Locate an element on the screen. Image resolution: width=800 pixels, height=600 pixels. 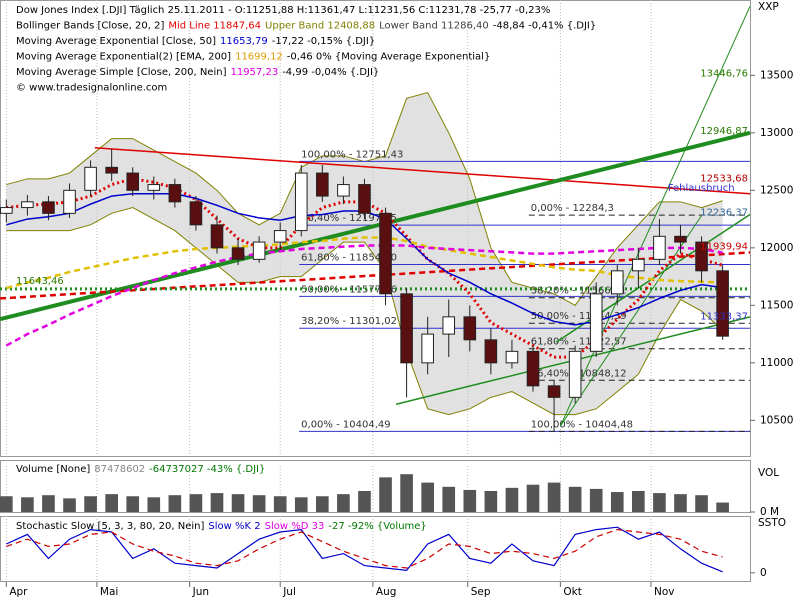
y-tick-label: 10500 is located at coordinates (776, 420).